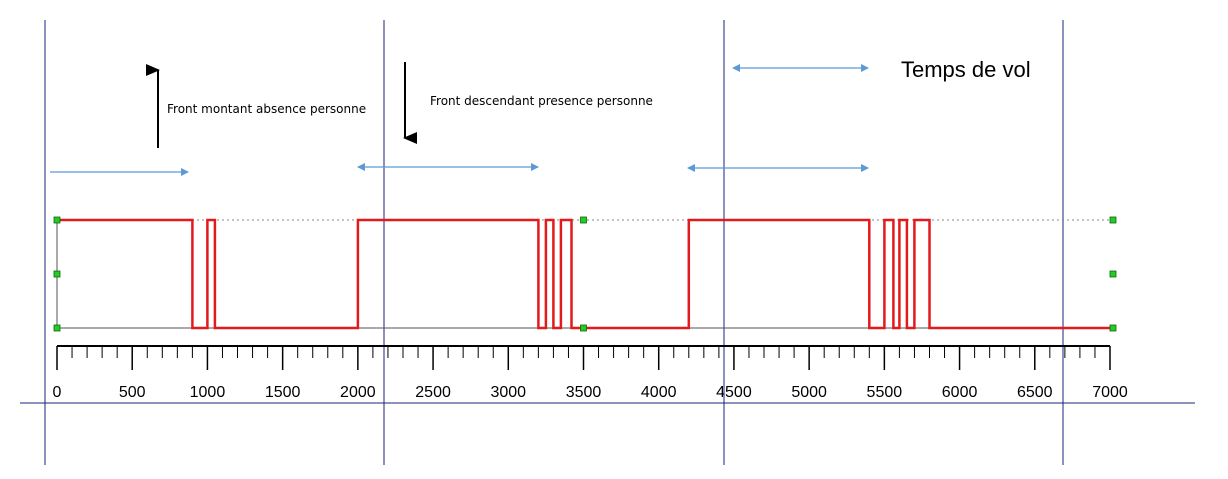  What do you see at coordinates (267, 109) in the screenshot?
I see `rising-edge-label: Front montant absence personne` at bounding box center [267, 109].